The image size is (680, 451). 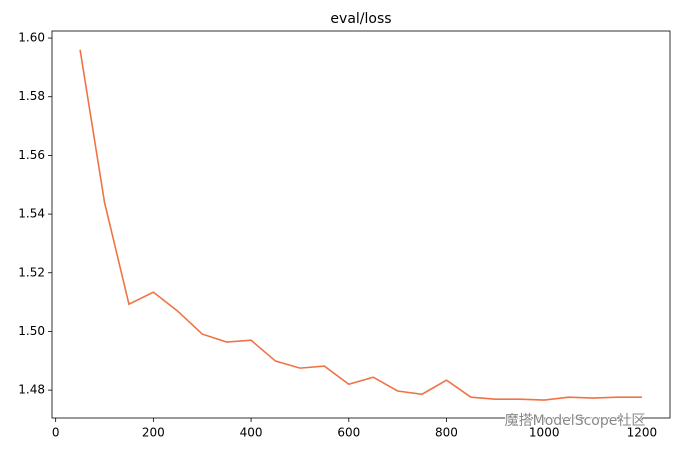 I want to click on y-tick-label: 1.58, so click(x=31, y=96).